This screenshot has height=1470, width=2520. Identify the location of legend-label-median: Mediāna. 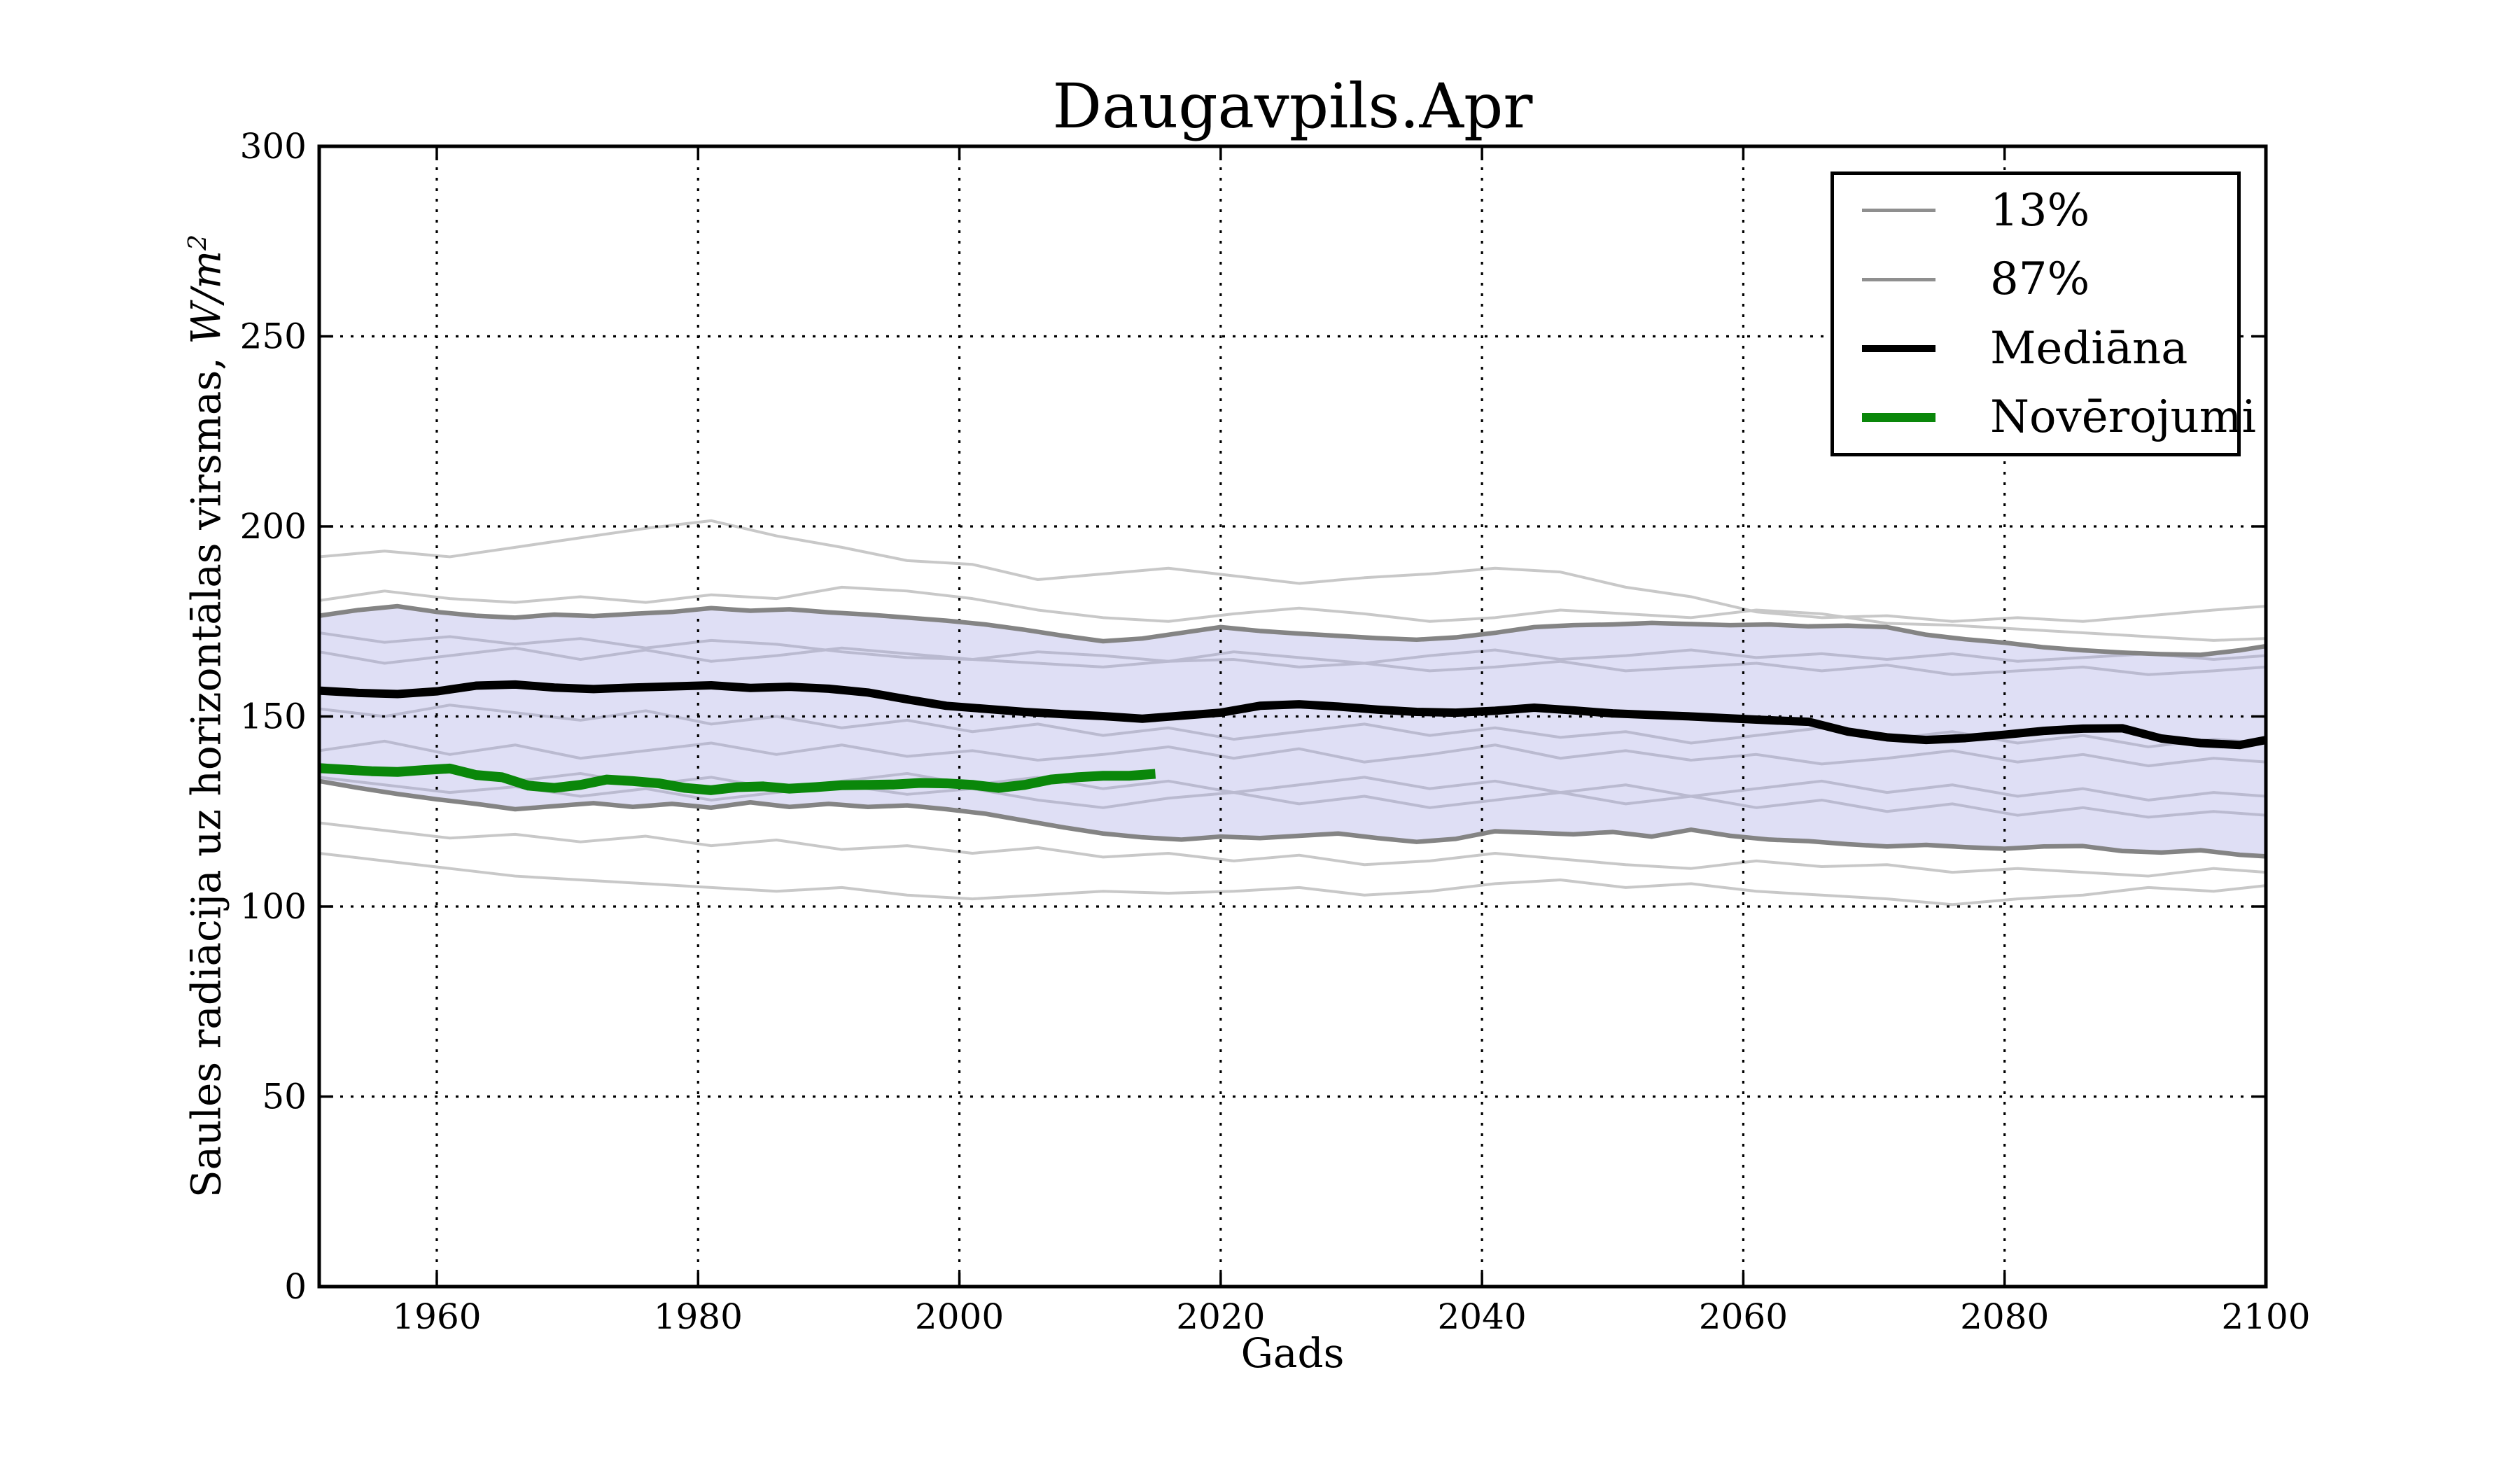
(2089, 348).